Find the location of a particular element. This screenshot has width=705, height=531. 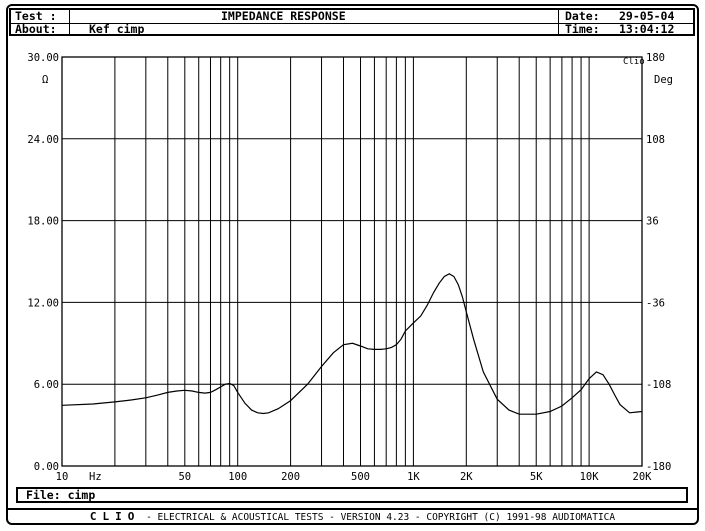

x-tick-label: 500 is located at coordinates (360, 477).